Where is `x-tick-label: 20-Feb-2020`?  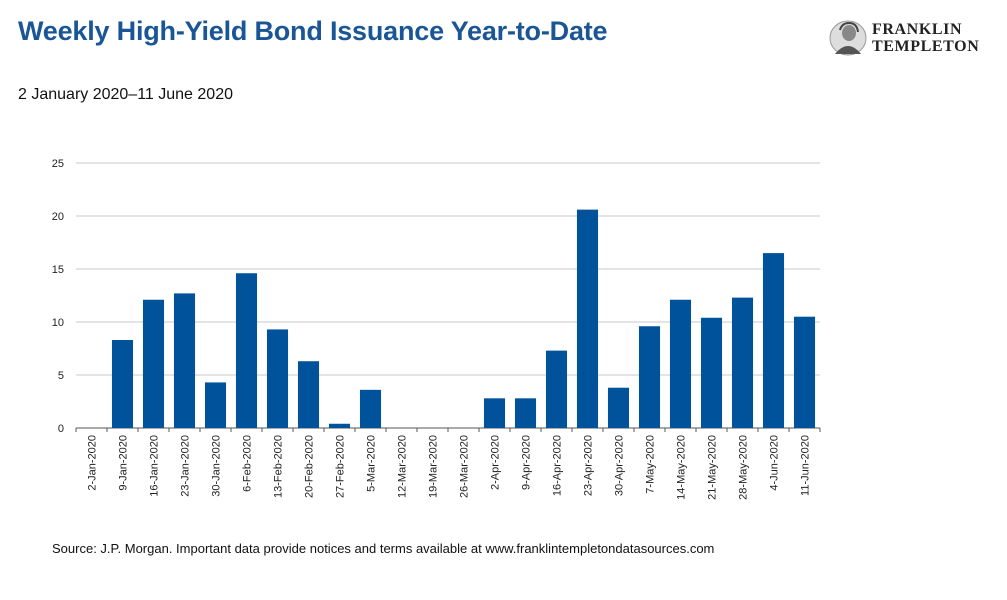
x-tick-label: 20-Feb-2020 is located at coordinates (310, 466).